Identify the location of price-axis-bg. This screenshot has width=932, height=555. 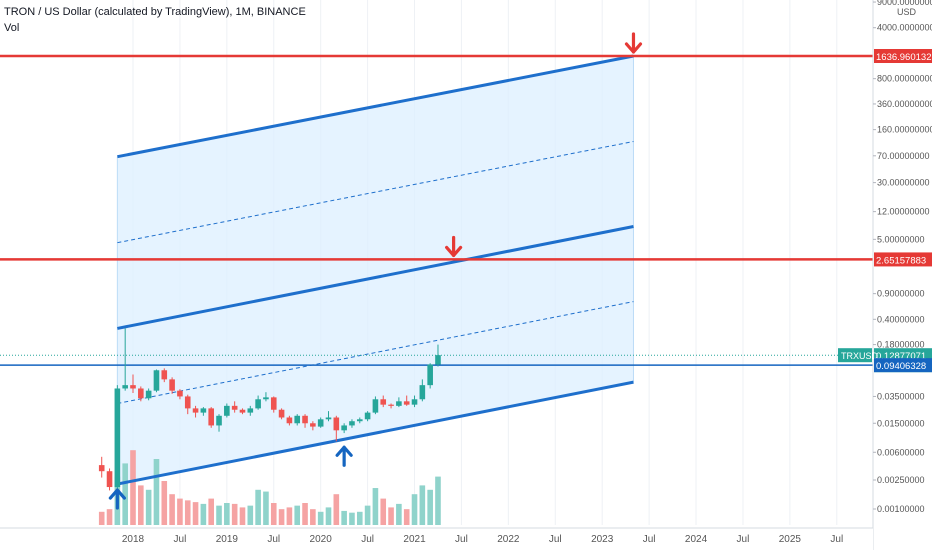
(902, 275).